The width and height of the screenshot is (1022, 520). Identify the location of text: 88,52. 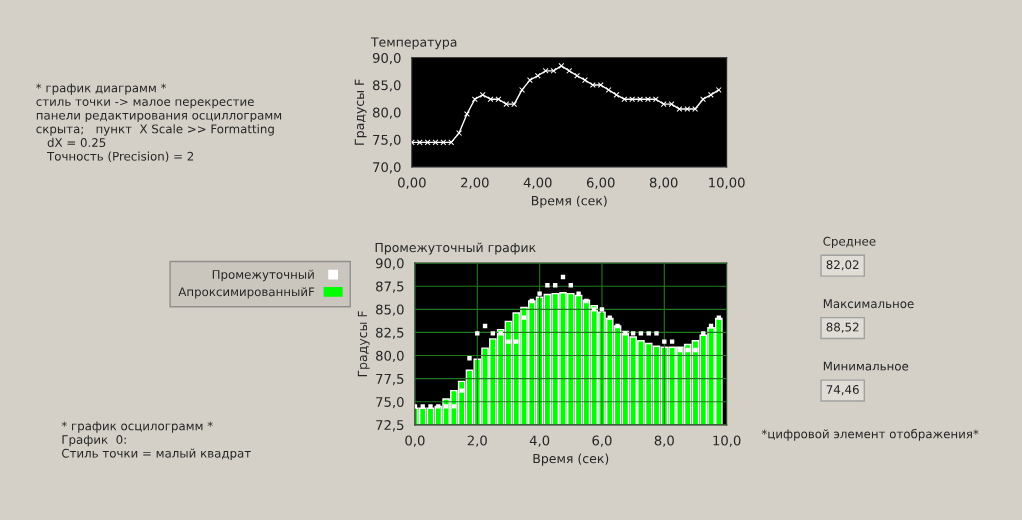
(842, 327).